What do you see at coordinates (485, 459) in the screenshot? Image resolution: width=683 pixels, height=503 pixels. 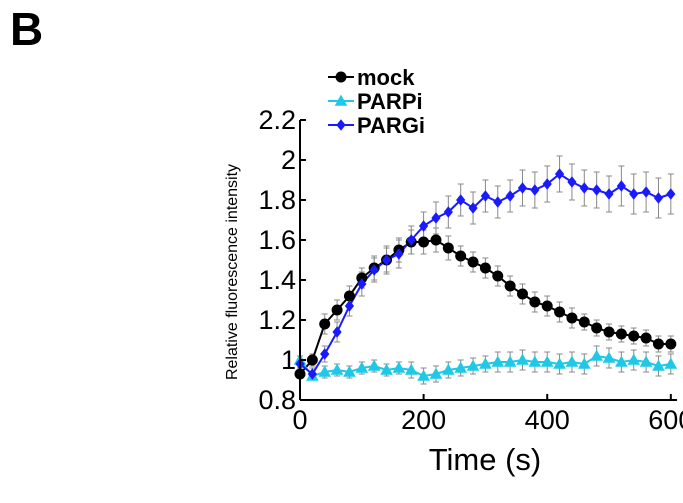 I see `x-axis-title: Time (s)` at bounding box center [485, 459].